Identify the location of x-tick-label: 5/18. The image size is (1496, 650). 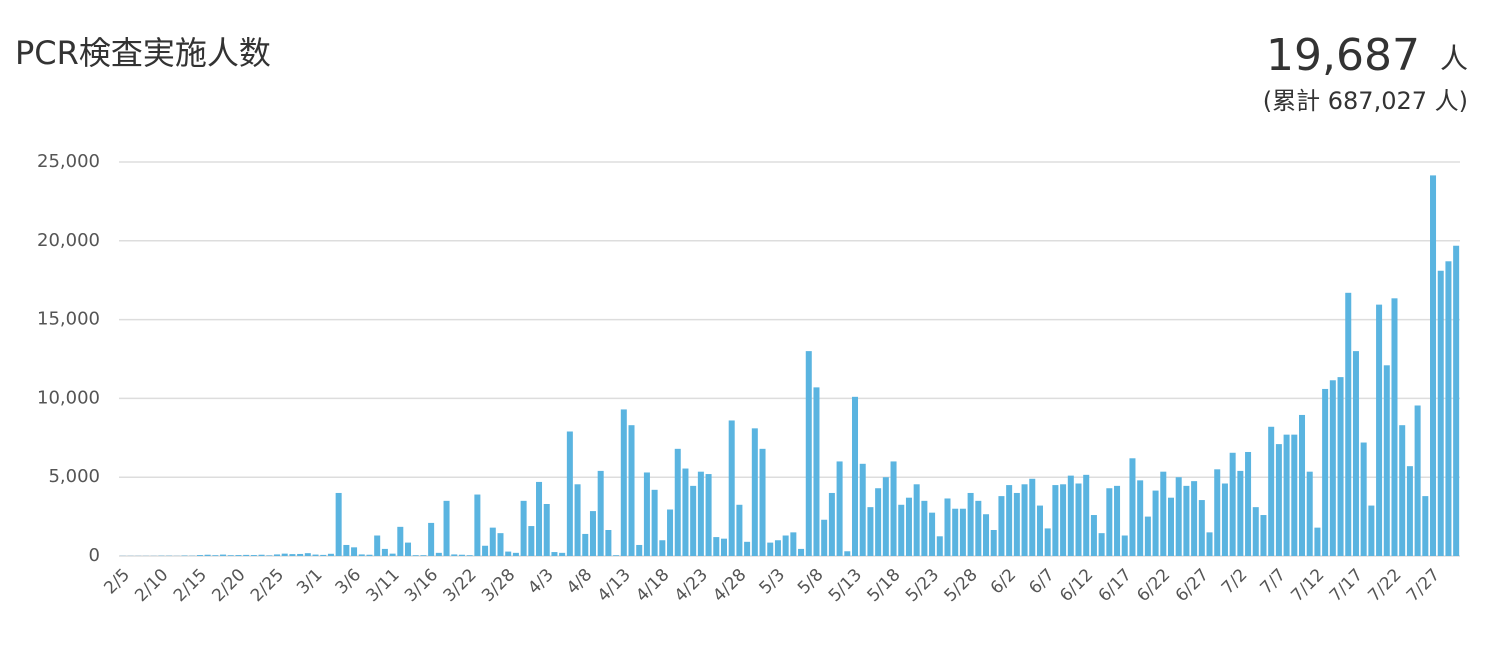
(883, 585).